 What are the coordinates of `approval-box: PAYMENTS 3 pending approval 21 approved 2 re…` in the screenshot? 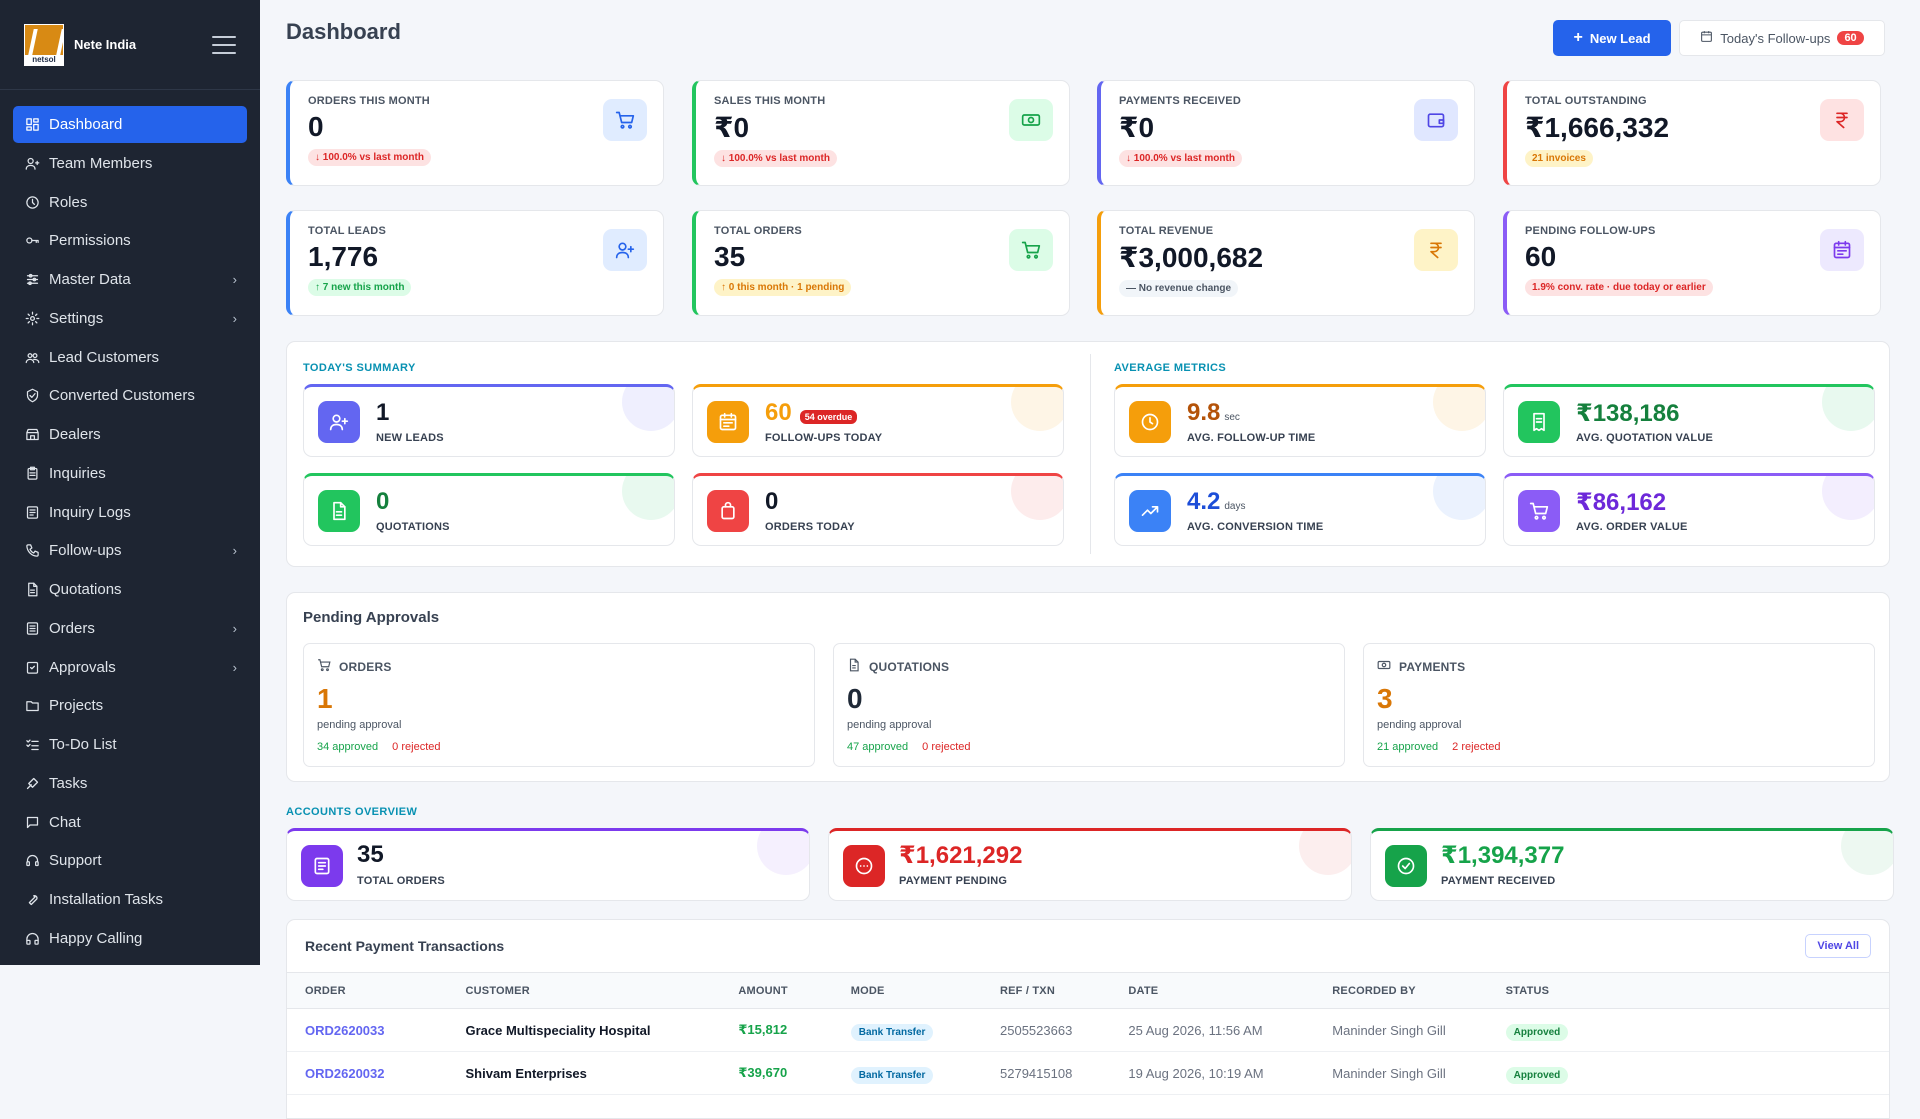 It's located at (1619, 705).